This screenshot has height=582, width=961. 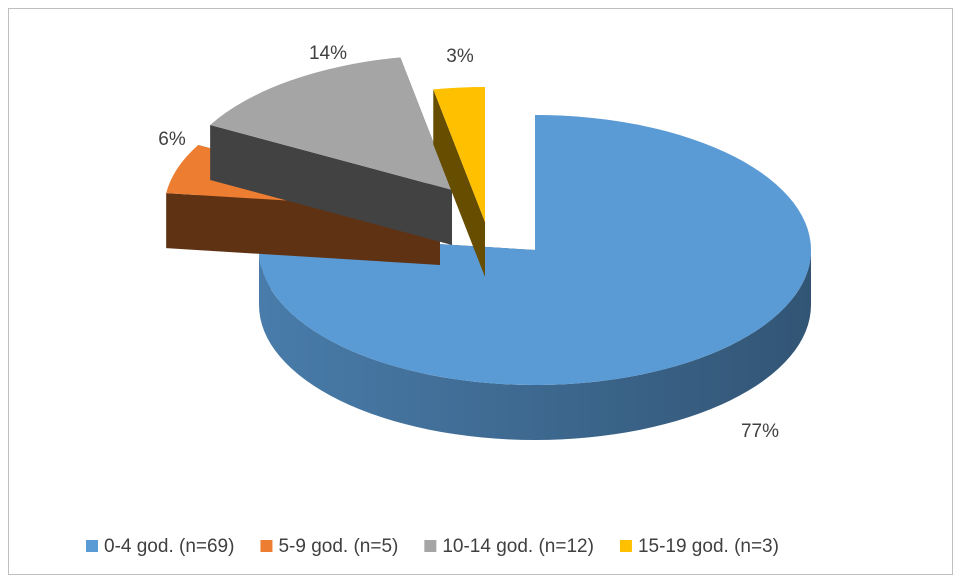 What do you see at coordinates (172, 139) in the screenshot?
I see `data-label: 6%` at bounding box center [172, 139].